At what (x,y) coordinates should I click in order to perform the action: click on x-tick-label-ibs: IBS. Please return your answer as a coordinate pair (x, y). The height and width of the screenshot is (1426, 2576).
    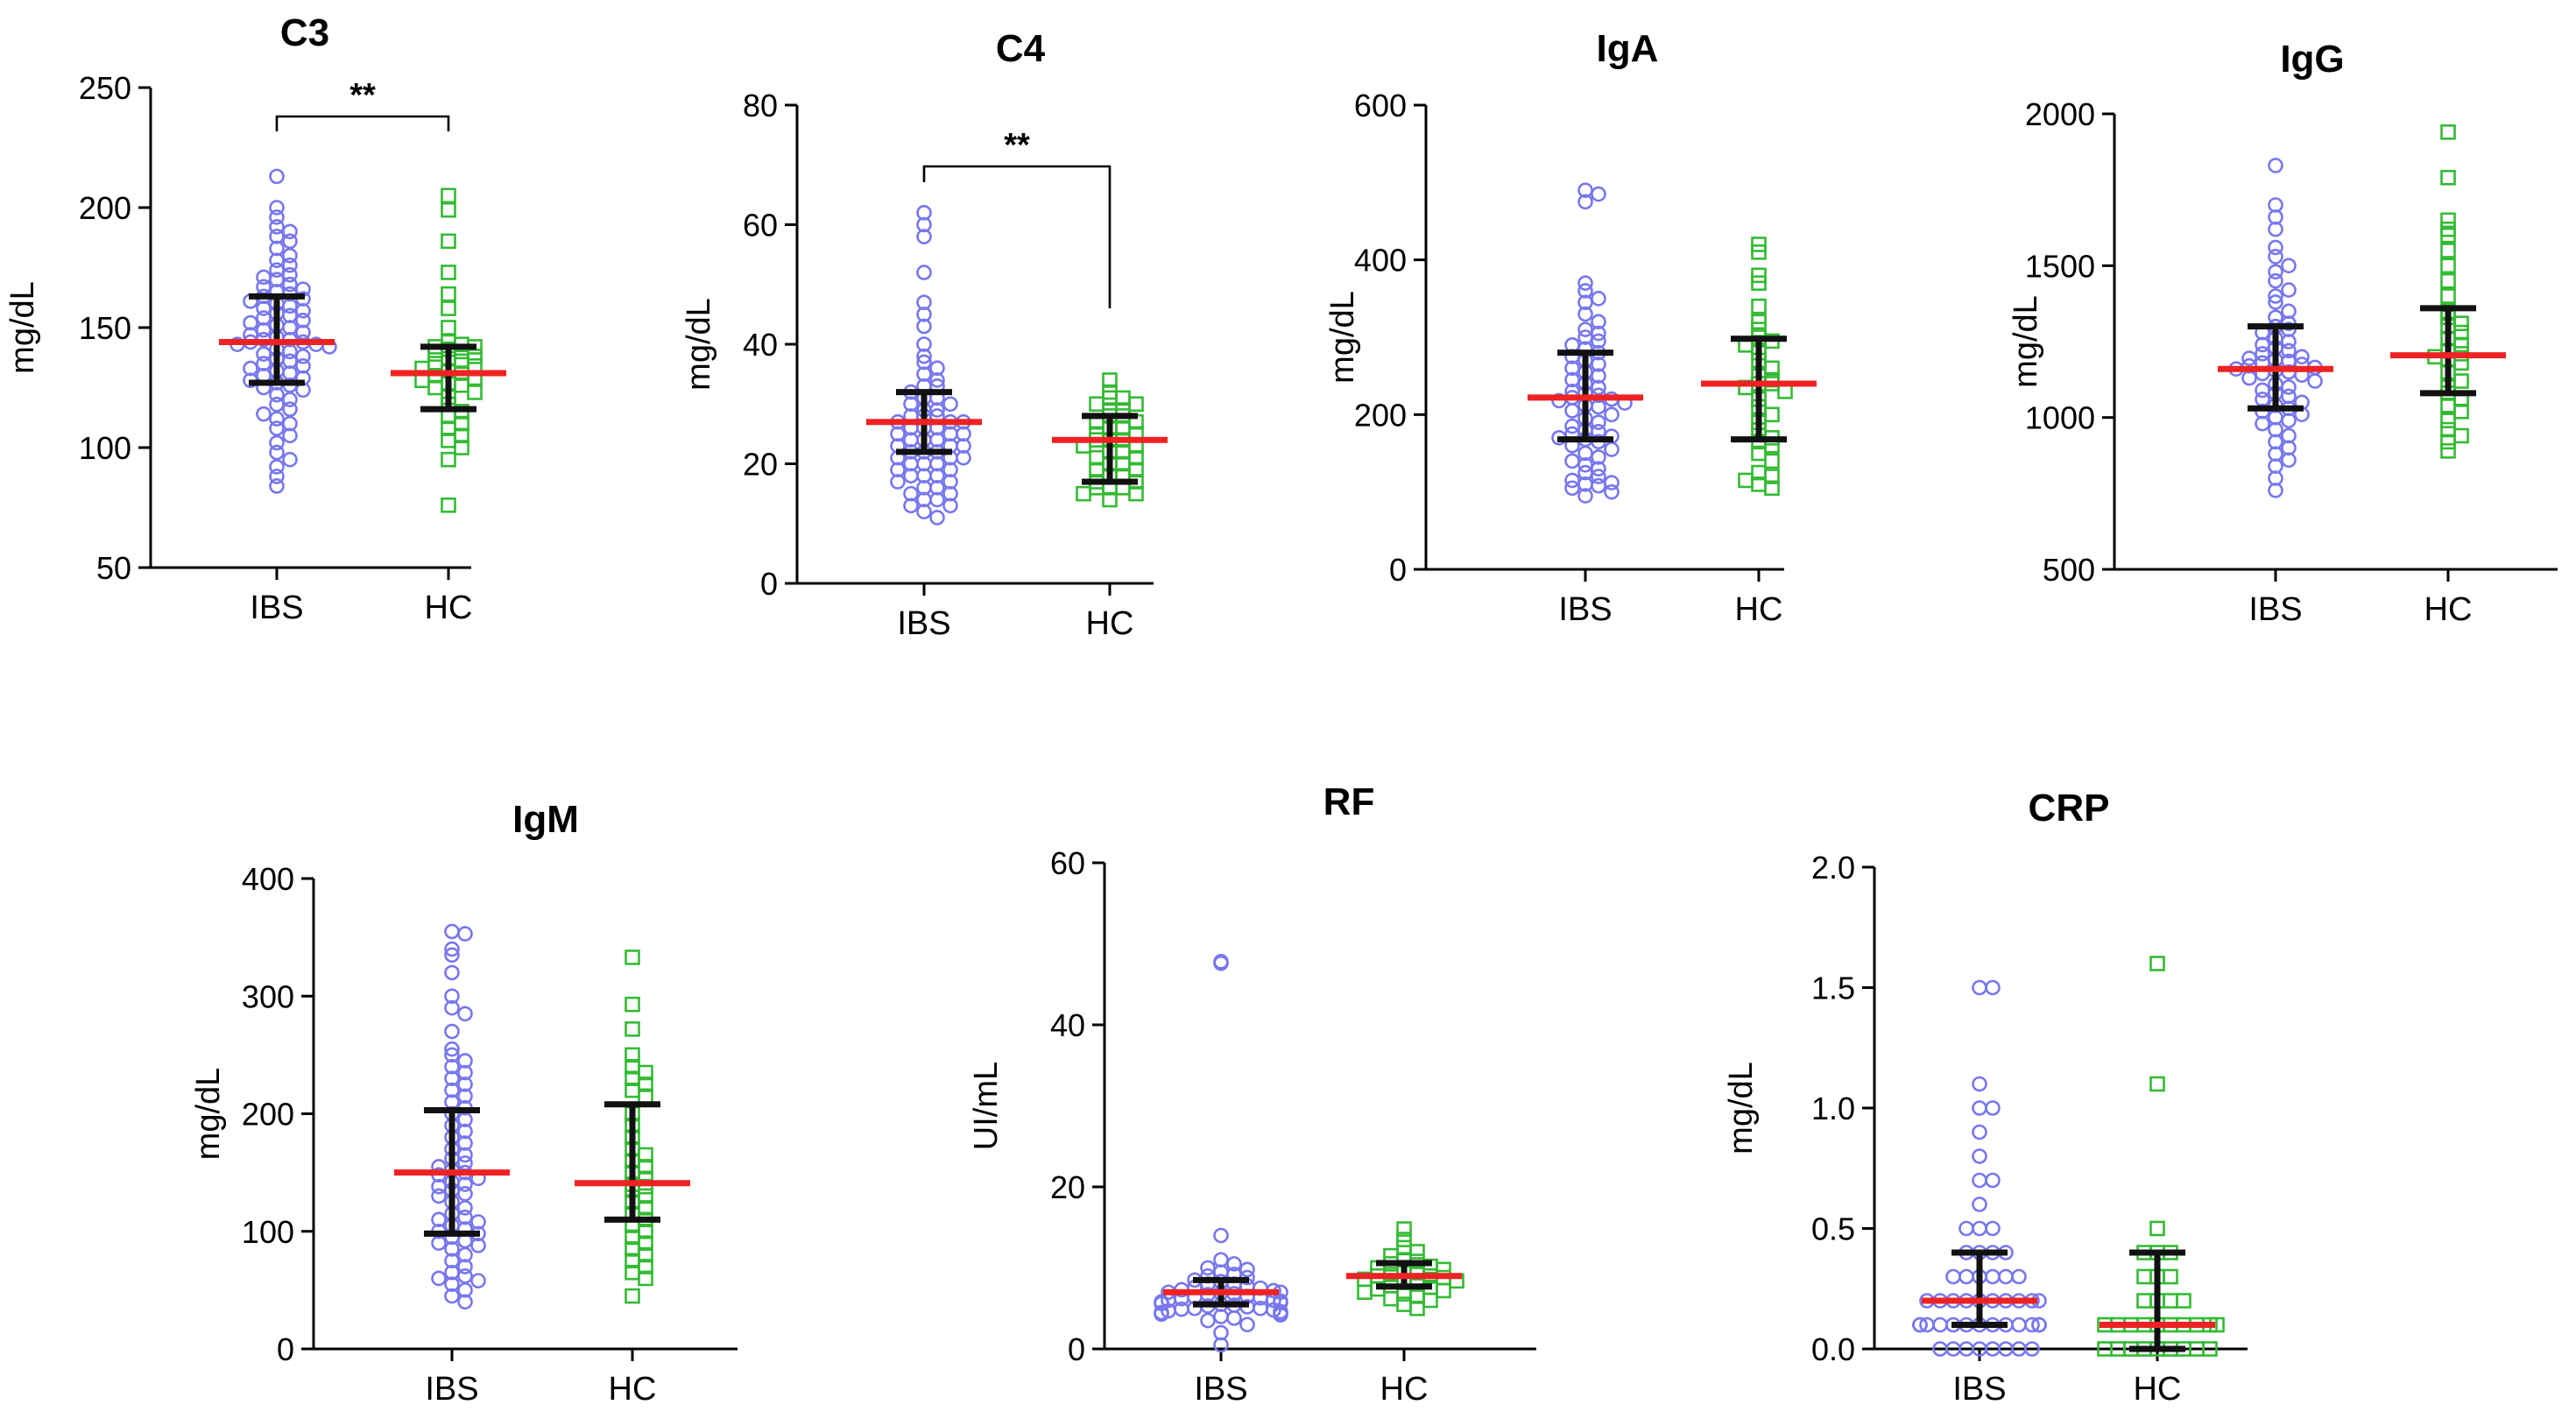
    Looking at the image, I should click on (276, 607).